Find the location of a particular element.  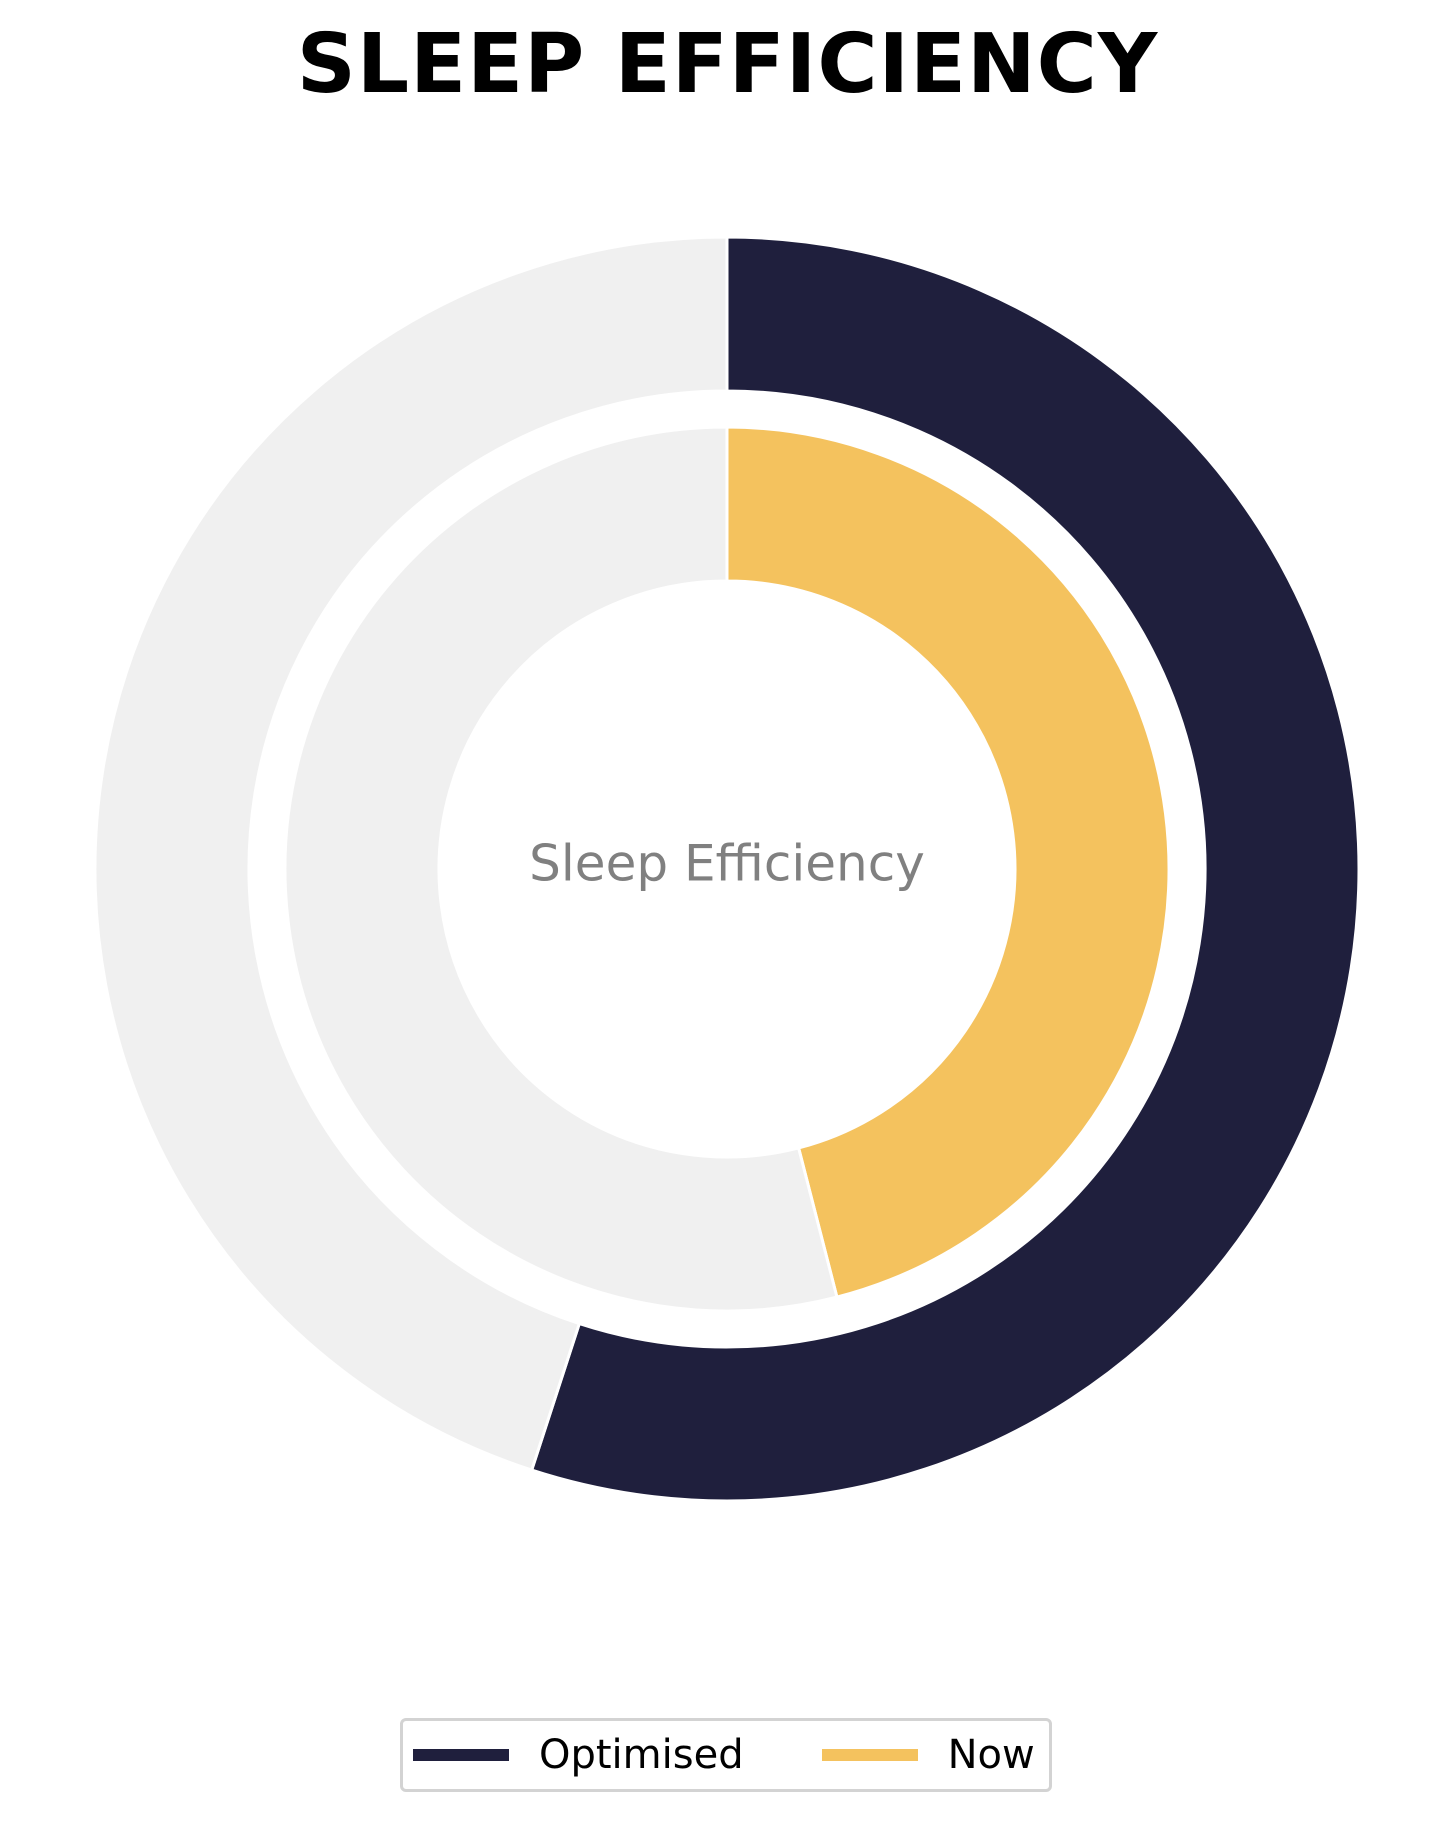

ring-segment-now is located at coordinates (948, 862).